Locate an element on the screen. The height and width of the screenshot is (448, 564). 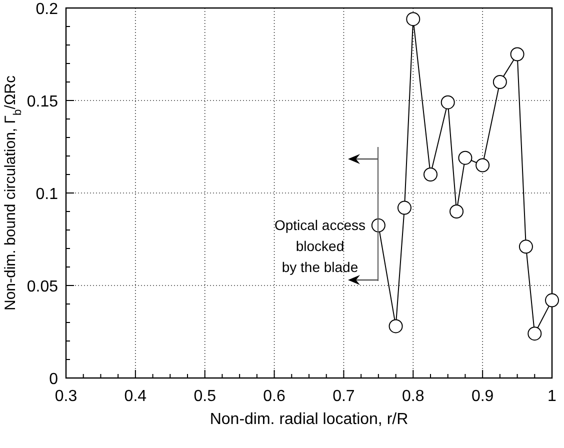
x-tick-label: 1 is located at coordinates (552, 396).